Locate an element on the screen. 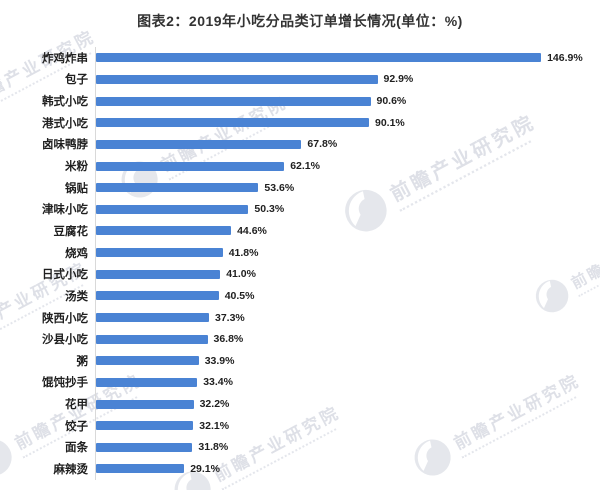 This screenshot has height=490, width=600. chart-row: 豆腐花 44.6% is located at coordinates (300, 231).